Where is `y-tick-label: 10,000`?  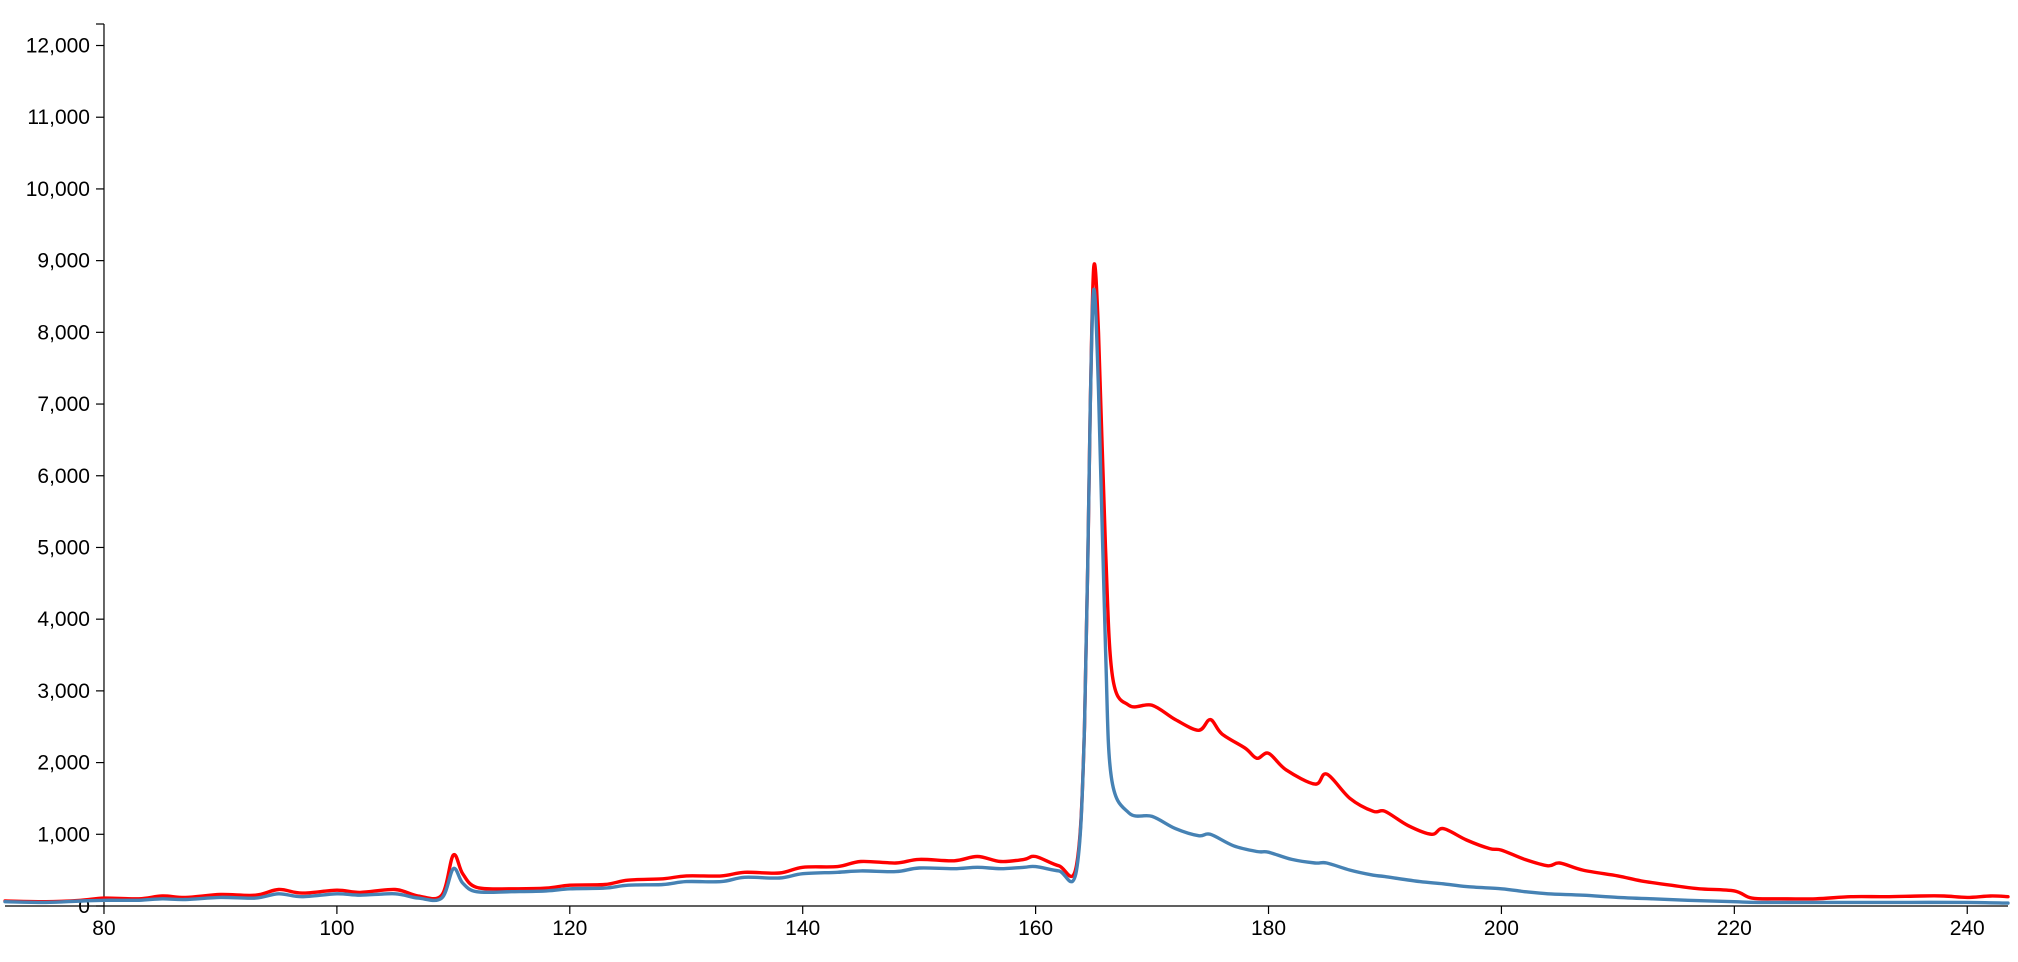 y-tick-label: 10,000 is located at coordinates (58, 189).